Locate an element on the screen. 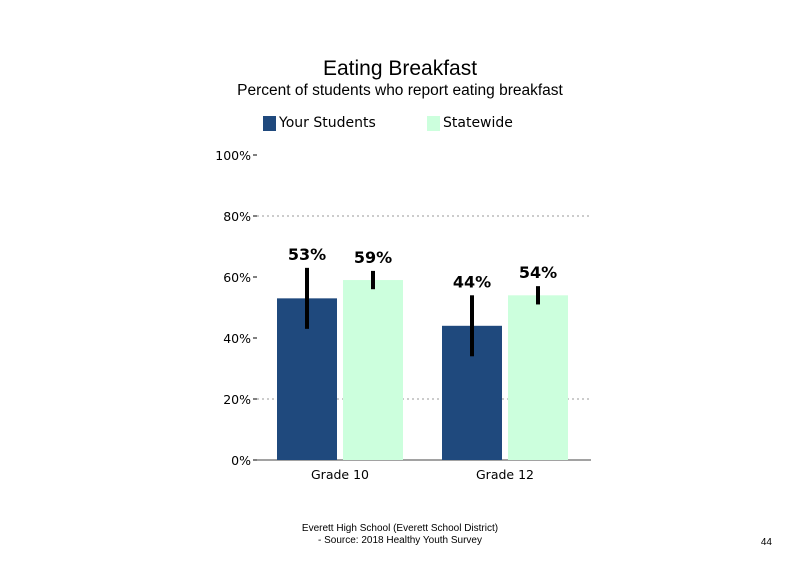 This screenshot has height=568, width=800. chart-title: Eating Breakfast is located at coordinates (400, 68).